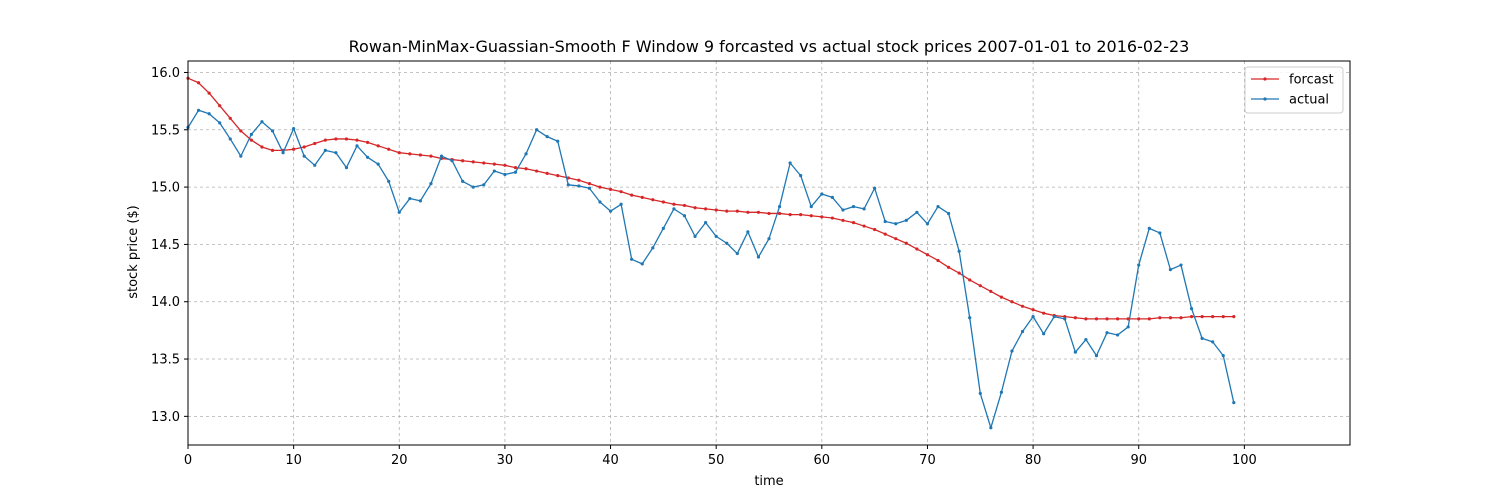 Image resolution: width=1500 pixels, height=500 pixels. Describe the element at coordinates (1244, 460) in the screenshot. I see `x-tick-label: 100` at that location.